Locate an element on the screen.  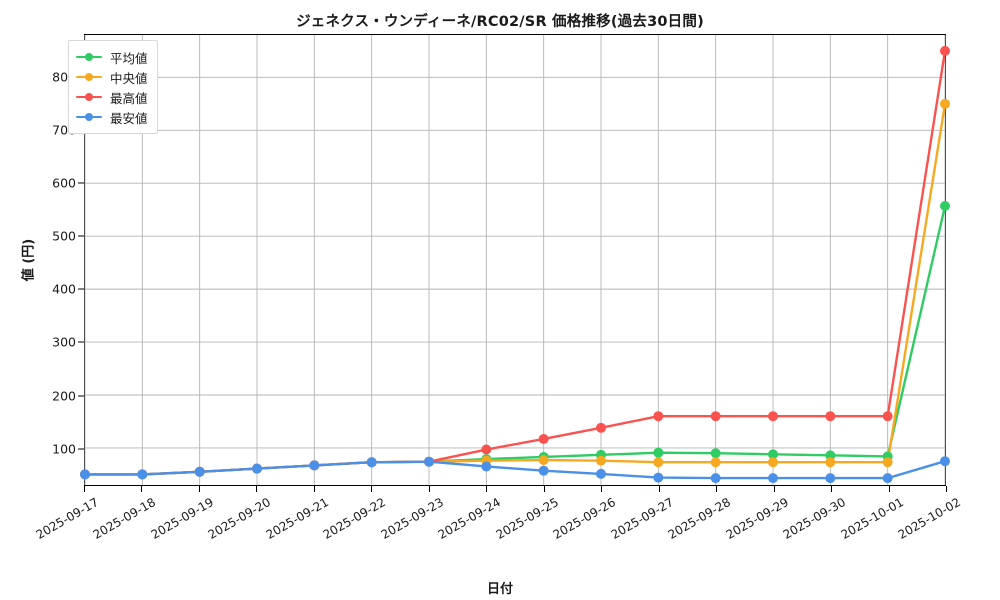
legend-item: 最高値 is located at coordinates (112, 97).